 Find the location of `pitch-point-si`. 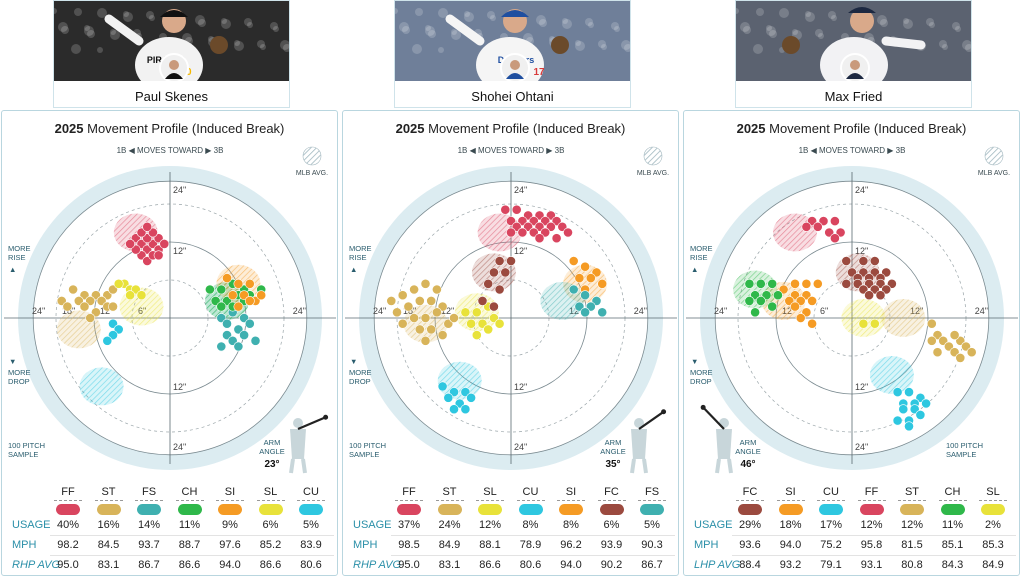

pitch-point-si is located at coordinates (579, 278).